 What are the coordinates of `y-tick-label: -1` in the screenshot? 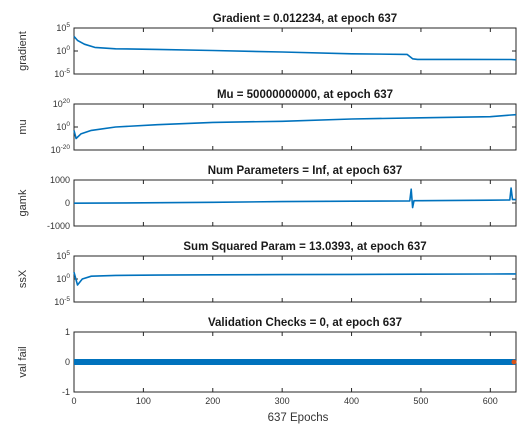 It's located at (66, 392).